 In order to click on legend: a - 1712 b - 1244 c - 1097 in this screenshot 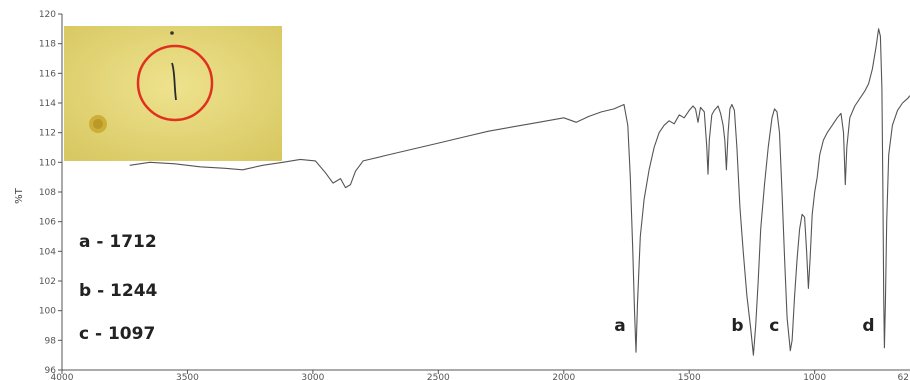, I will do `click(118, 288)`.